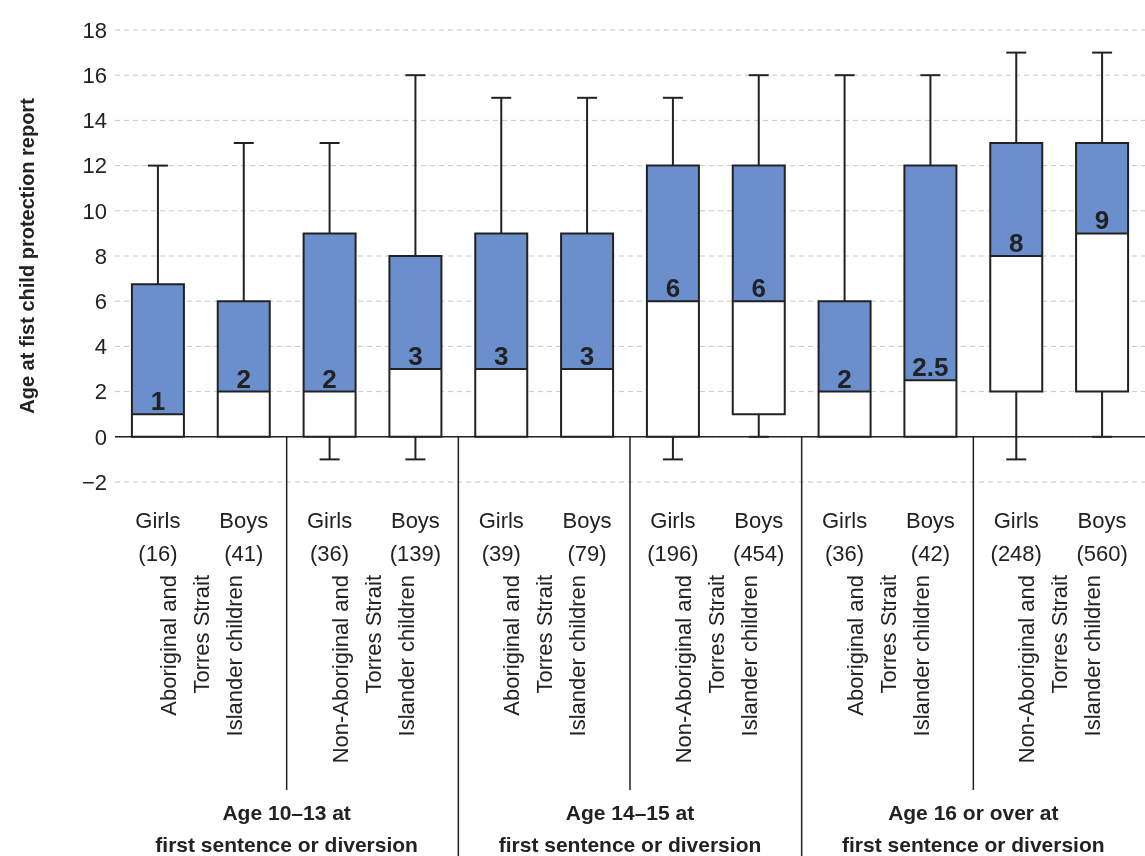  What do you see at coordinates (1016, 537) in the screenshot?
I see `x-tick-label: Girls (248)` at bounding box center [1016, 537].